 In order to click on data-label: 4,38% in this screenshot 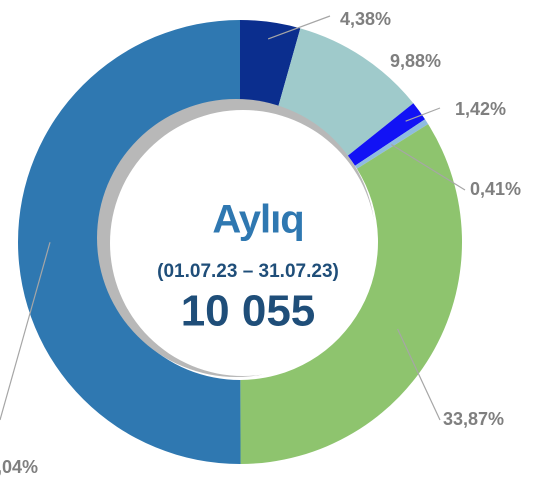, I will do `click(365, 19)`.